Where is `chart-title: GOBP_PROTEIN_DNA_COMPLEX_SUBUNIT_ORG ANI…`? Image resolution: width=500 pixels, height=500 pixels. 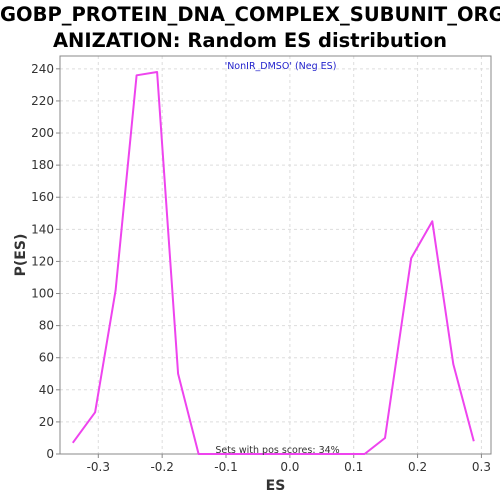
chart-title: GOBP_PROTEIN_DNA_COMPLEX_SUBUNIT_ORG ANI… is located at coordinates (250, 28).